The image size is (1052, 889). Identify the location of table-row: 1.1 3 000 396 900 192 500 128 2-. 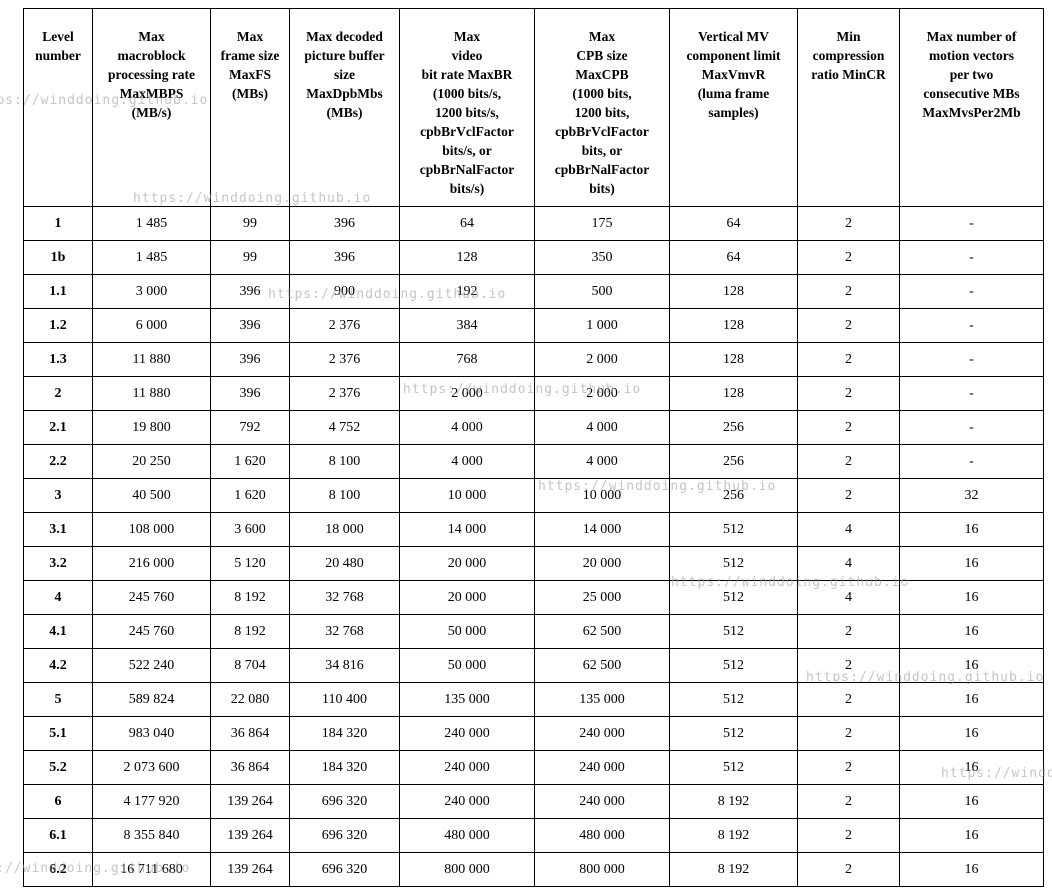
(533, 291).